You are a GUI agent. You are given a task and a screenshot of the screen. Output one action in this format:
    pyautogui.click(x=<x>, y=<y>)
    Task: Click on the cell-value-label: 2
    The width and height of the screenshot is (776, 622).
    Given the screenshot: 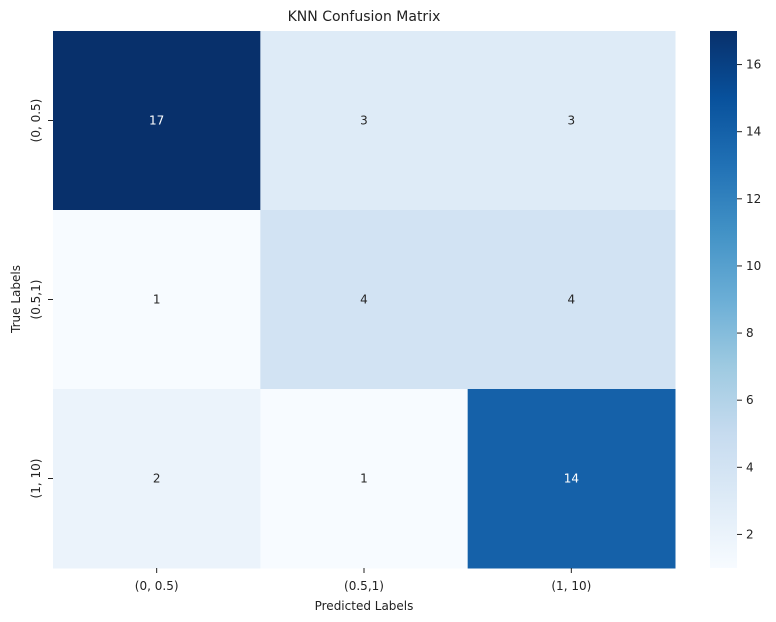 What is the action you would take?
    pyautogui.click(x=157, y=479)
    